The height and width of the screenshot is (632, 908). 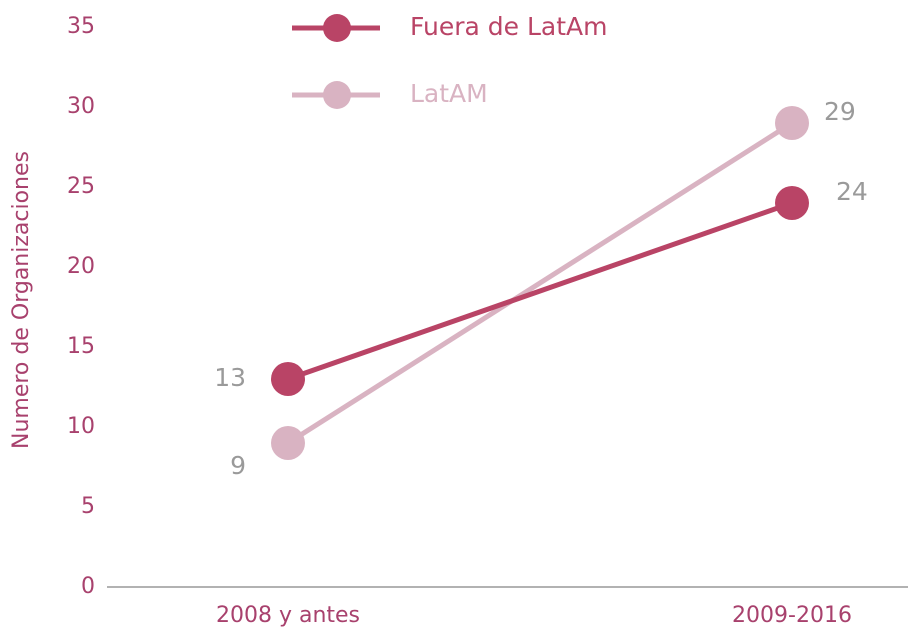 What do you see at coordinates (840, 111) in the screenshot?
I see `data-label: 29` at bounding box center [840, 111].